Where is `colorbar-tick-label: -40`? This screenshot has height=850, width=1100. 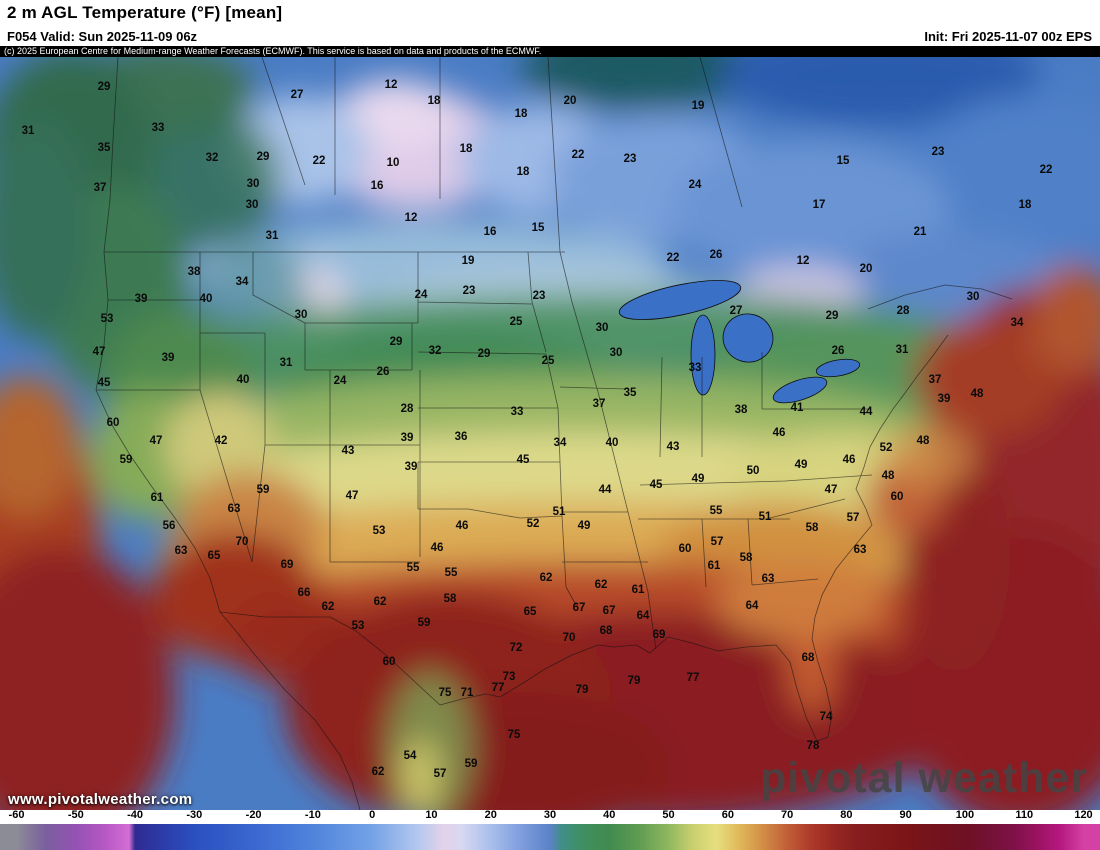 colorbar-tick-label: -40 is located at coordinates (135, 815).